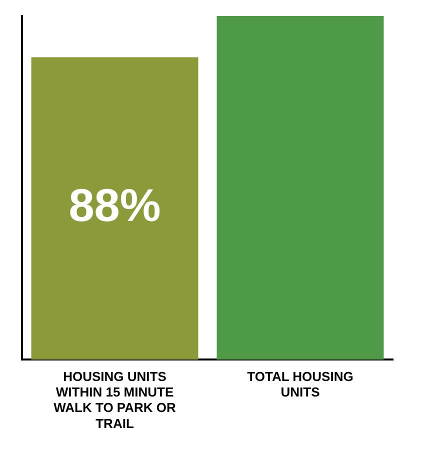  What do you see at coordinates (115, 399) in the screenshot?
I see `x-tick-label: HOUSING UNITS WITHIN 15 MINUTE WALK TO PARK OR TRAIL` at bounding box center [115, 399].